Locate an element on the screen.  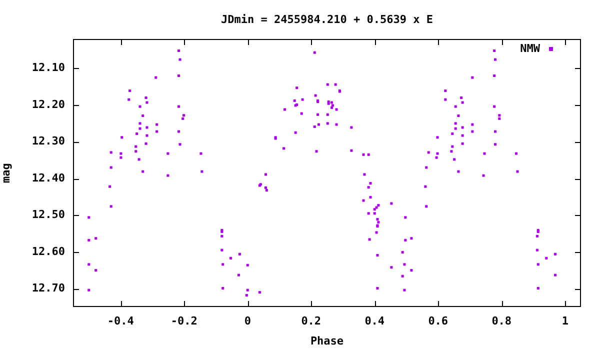
x-tick-label: 0.8 is located at coordinates (502, 321).